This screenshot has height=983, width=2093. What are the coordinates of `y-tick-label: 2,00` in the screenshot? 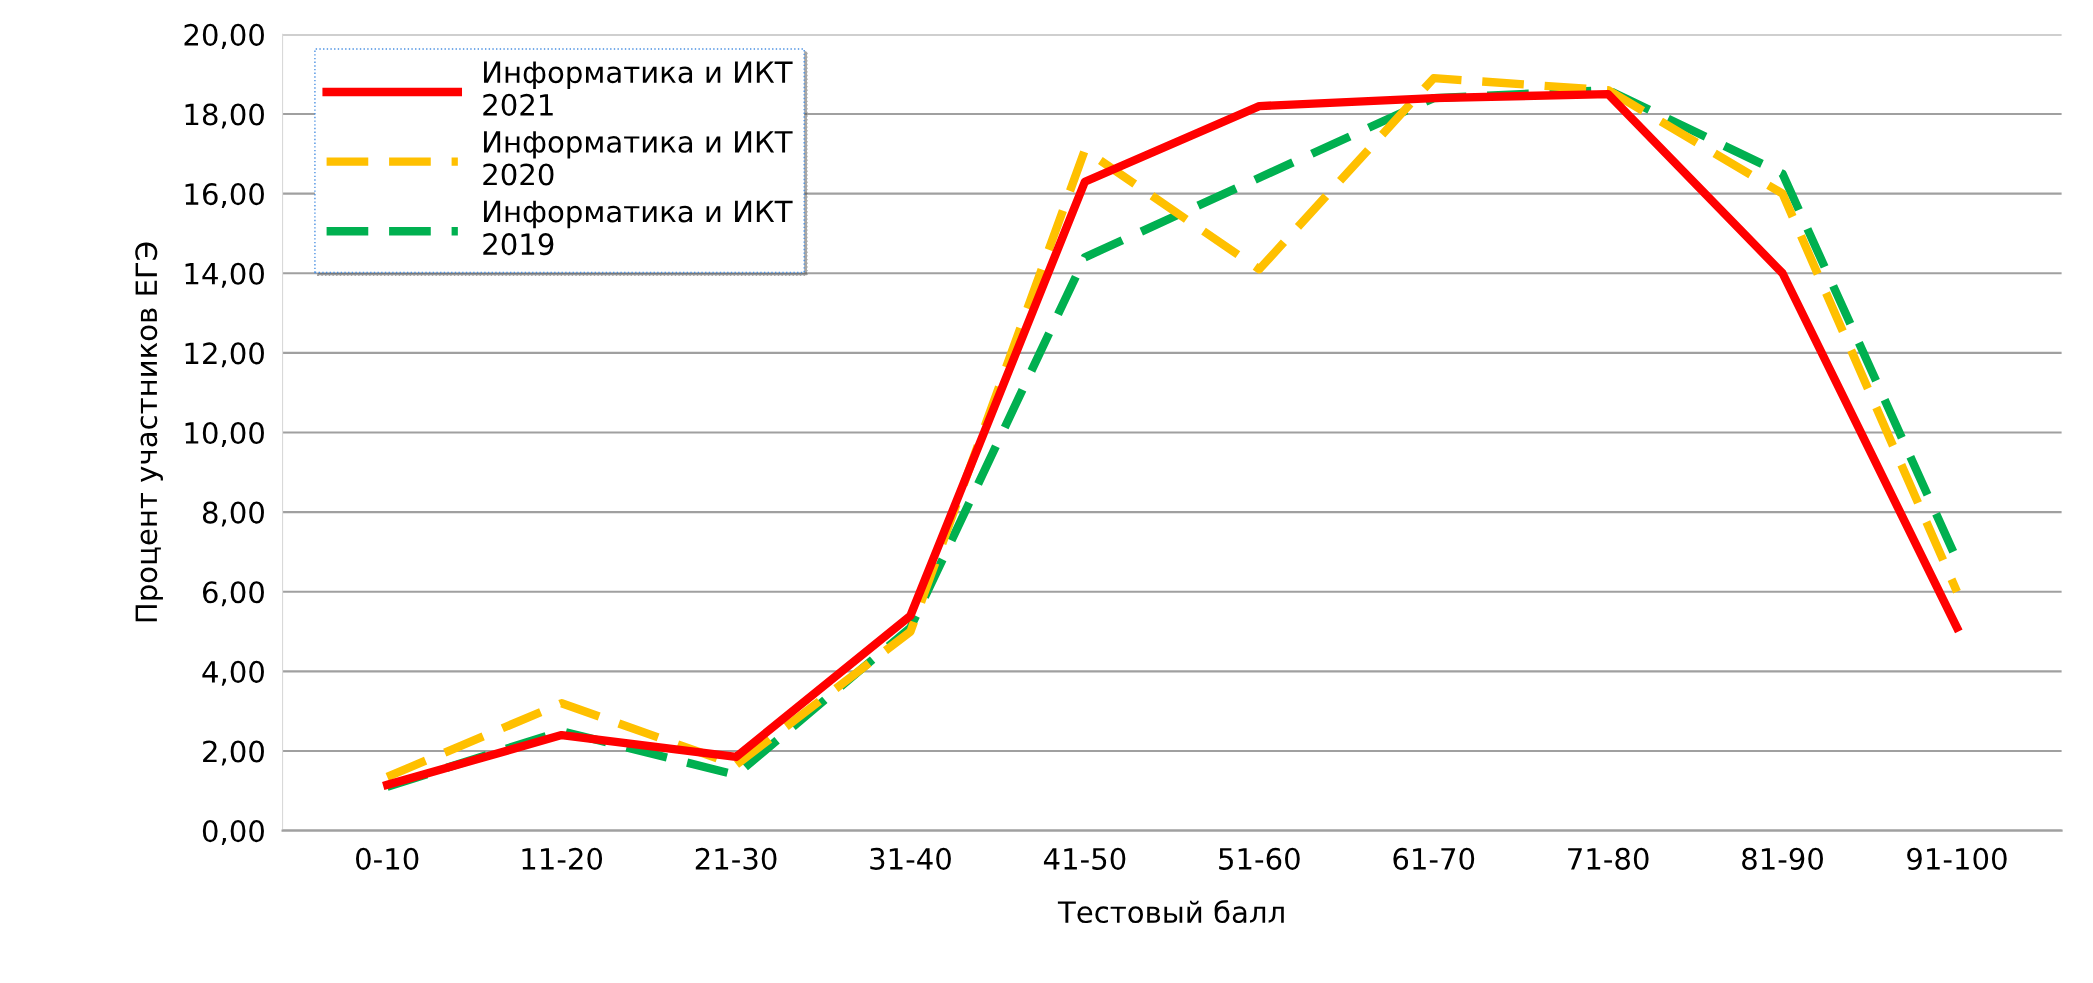 It's located at (233, 753).